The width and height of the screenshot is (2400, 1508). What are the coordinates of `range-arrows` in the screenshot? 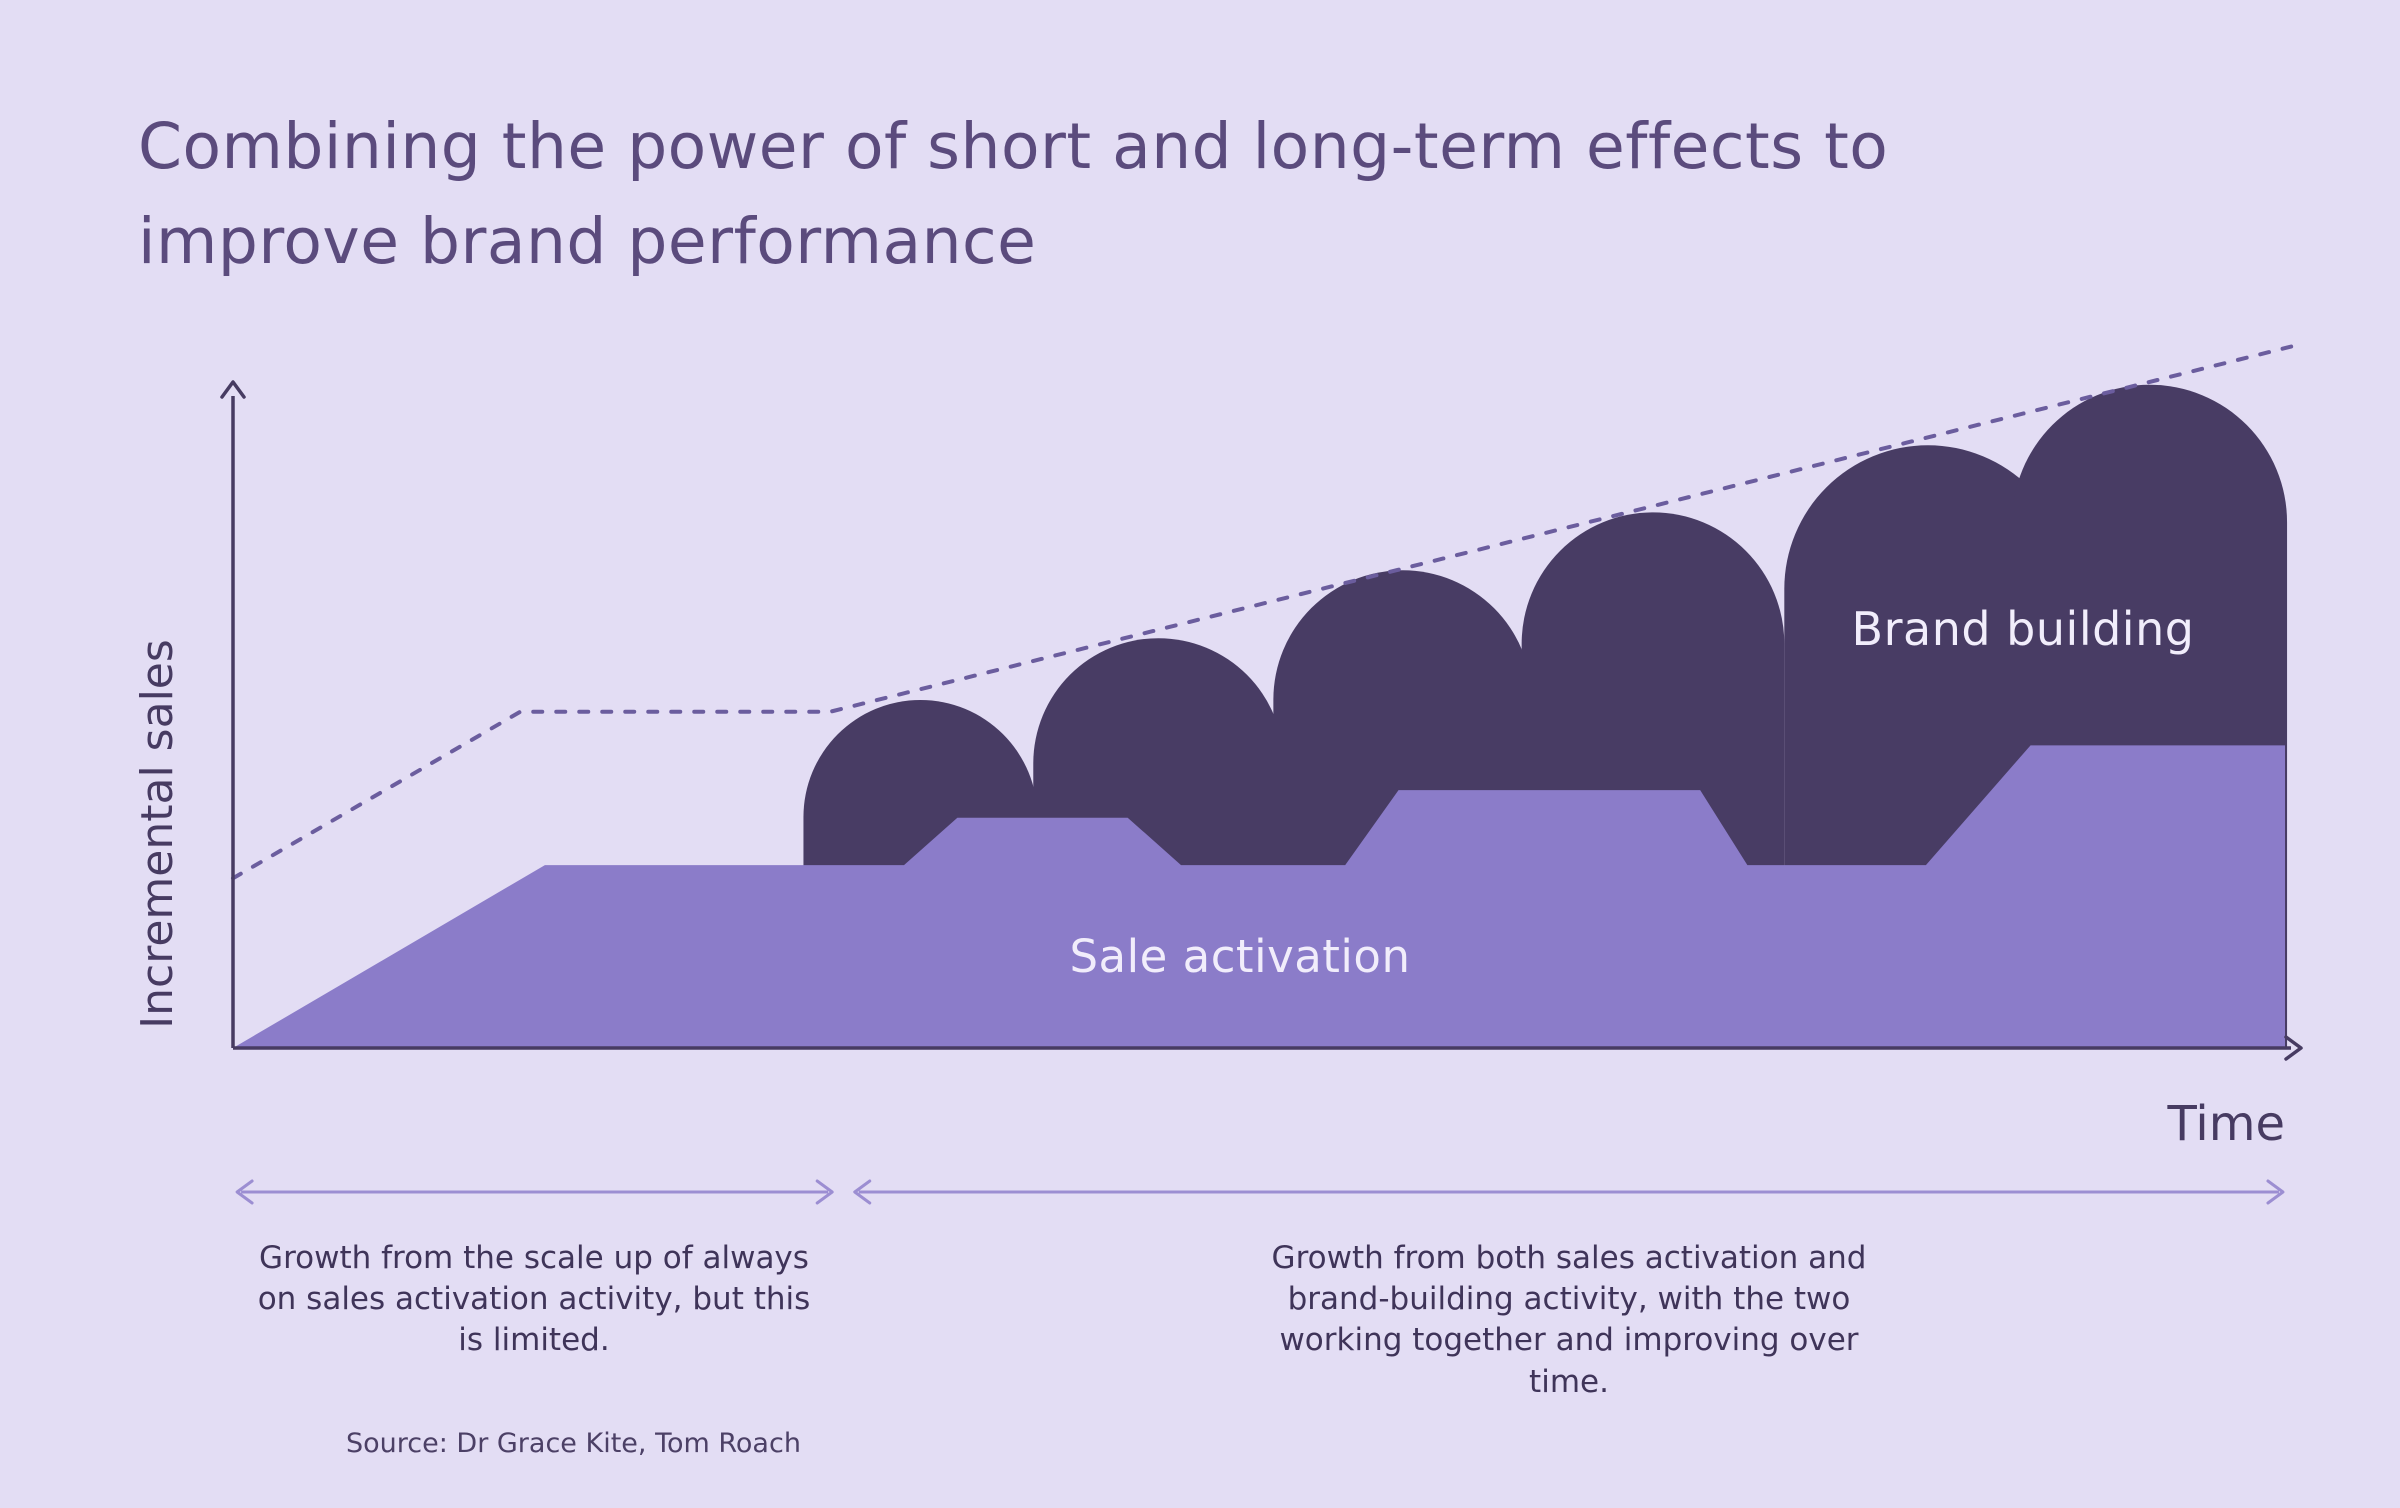 It's located at (1260, 1192).